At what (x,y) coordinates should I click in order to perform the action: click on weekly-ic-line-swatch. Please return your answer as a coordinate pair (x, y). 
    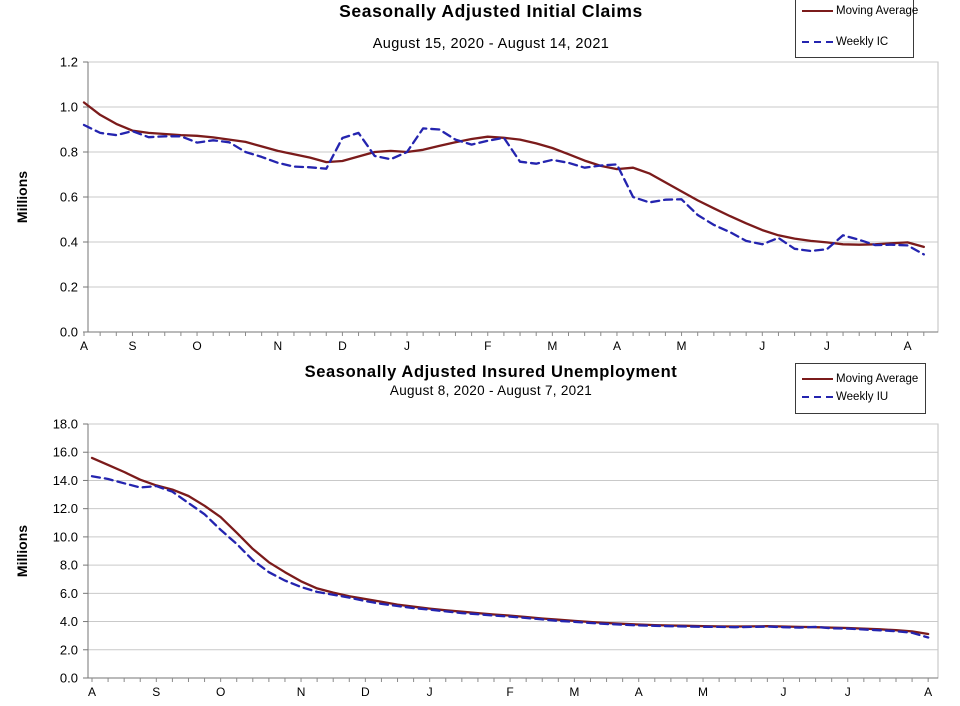
    Looking at the image, I should click on (817, 42).